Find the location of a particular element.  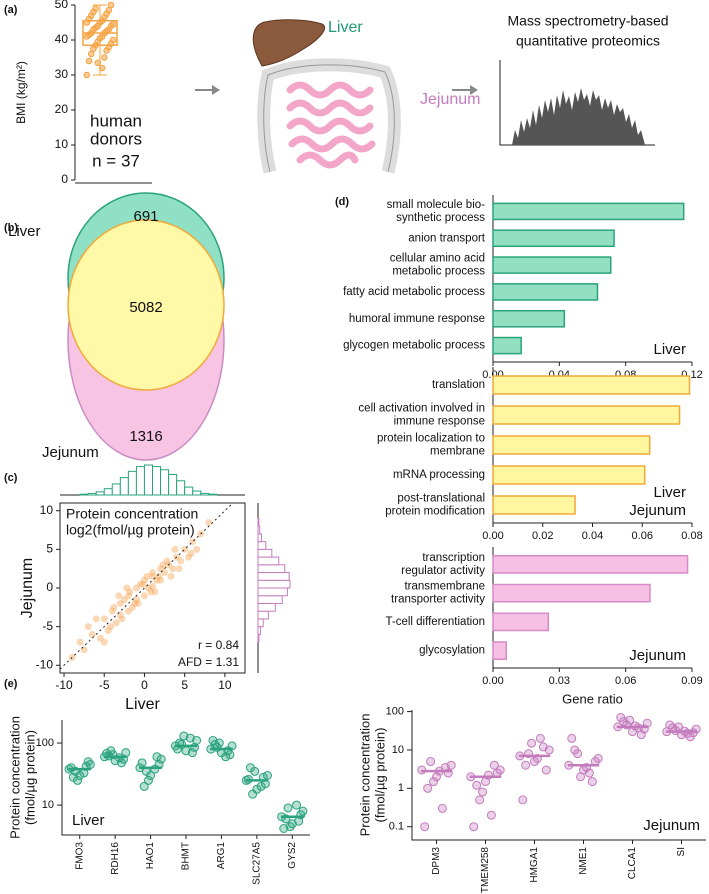

panel-label: (a) is located at coordinates (11, 10).